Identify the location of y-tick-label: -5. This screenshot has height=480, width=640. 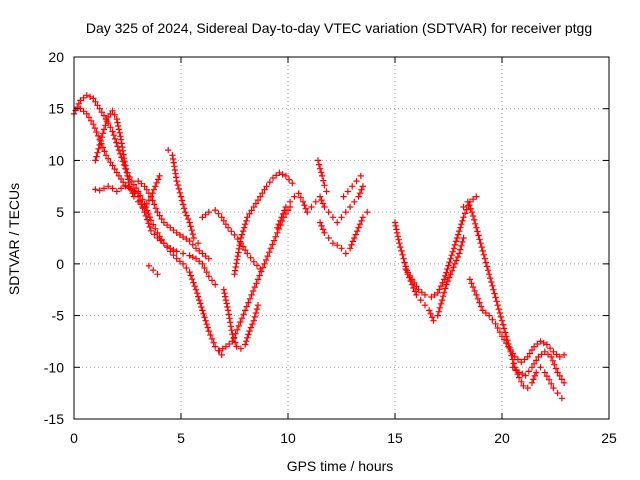
(58, 316).